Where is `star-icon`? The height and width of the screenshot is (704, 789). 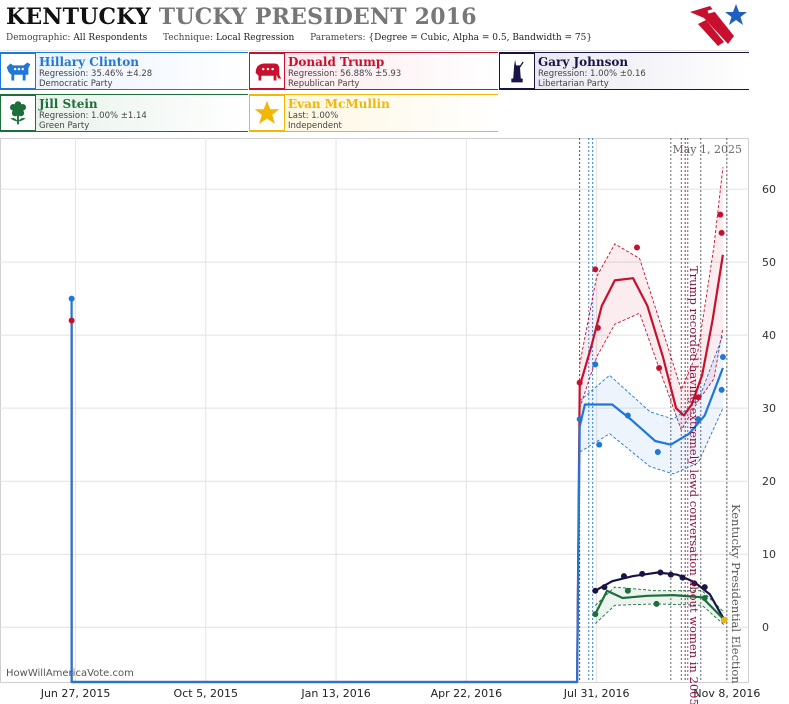
star-icon is located at coordinates (267, 113).